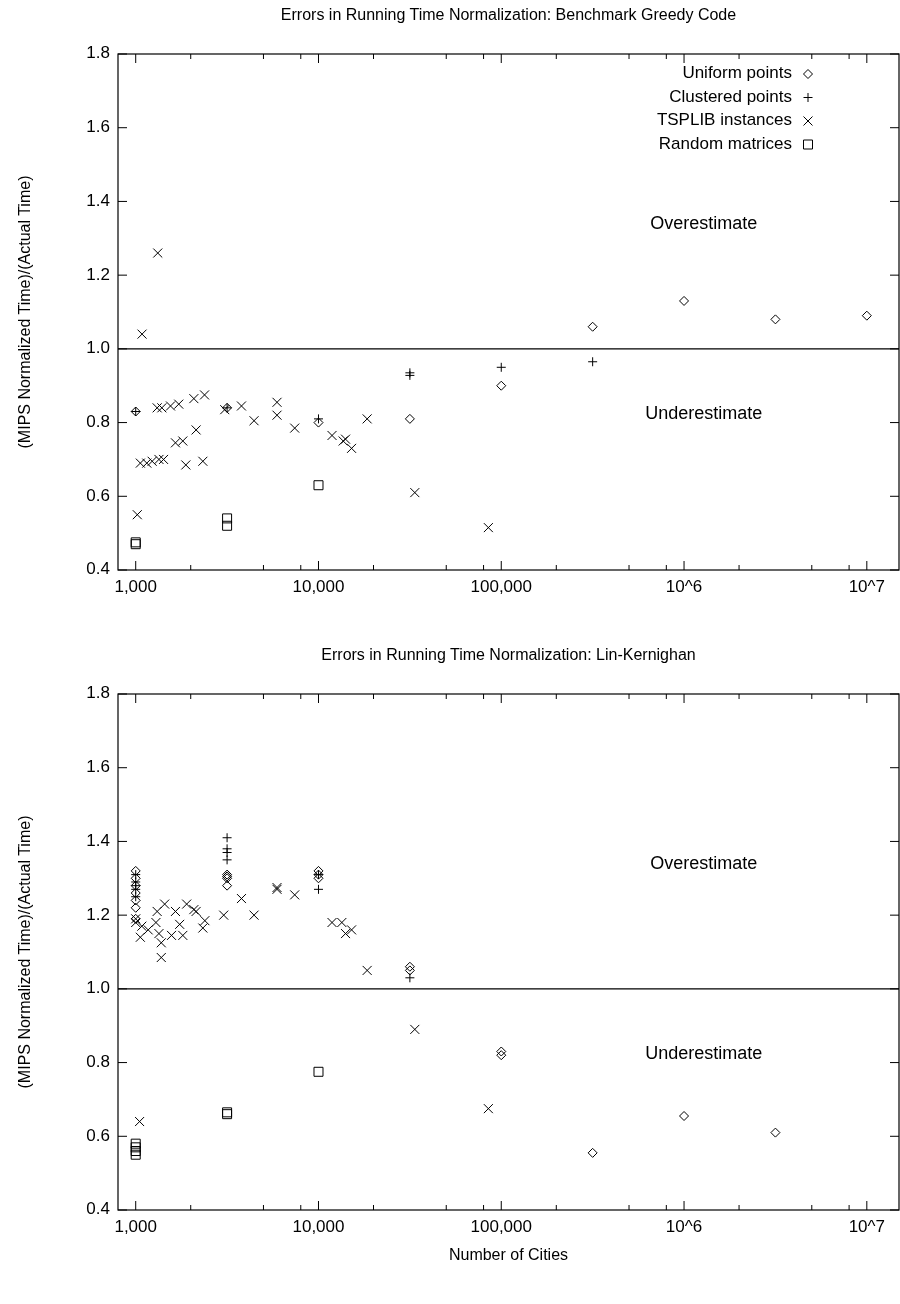 Image resolution: width=900 pixels, height=1304 pixels. I want to click on chart-title: Errors in Running Time Normalization: Lin-Kernighan, so click(508, 654).